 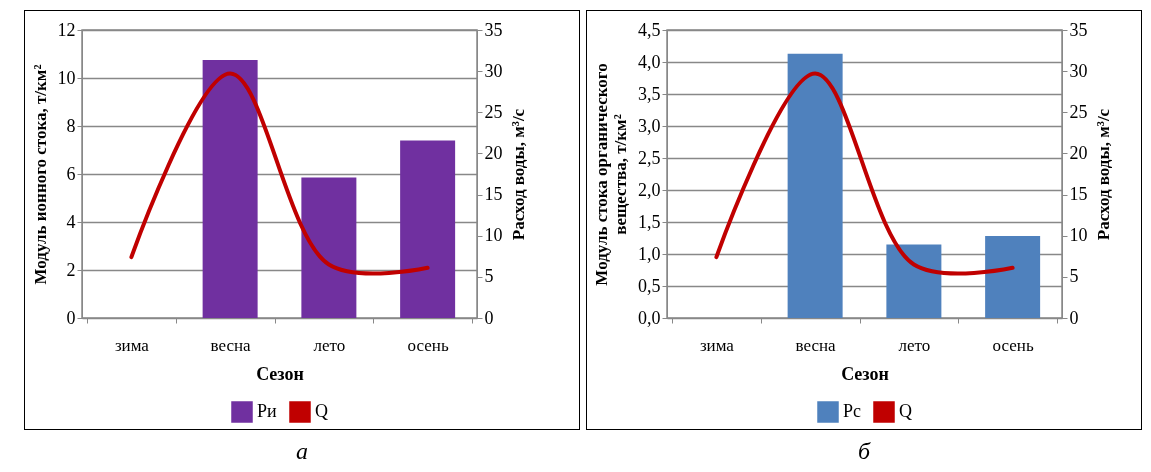 What do you see at coordinates (649, 253) in the screenshot?
I see `y-tick-label: 1,0` at bounding box center [649, 253].